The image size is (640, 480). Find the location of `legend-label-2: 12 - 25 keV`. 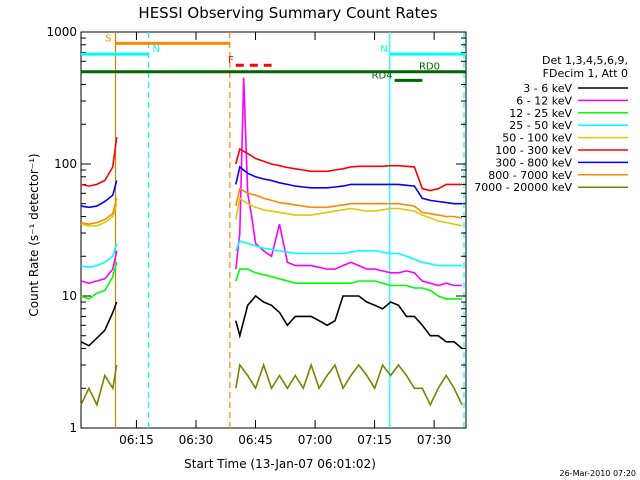

legend-label-2: 12 - 25 keV is located at coordinates (540, 113).